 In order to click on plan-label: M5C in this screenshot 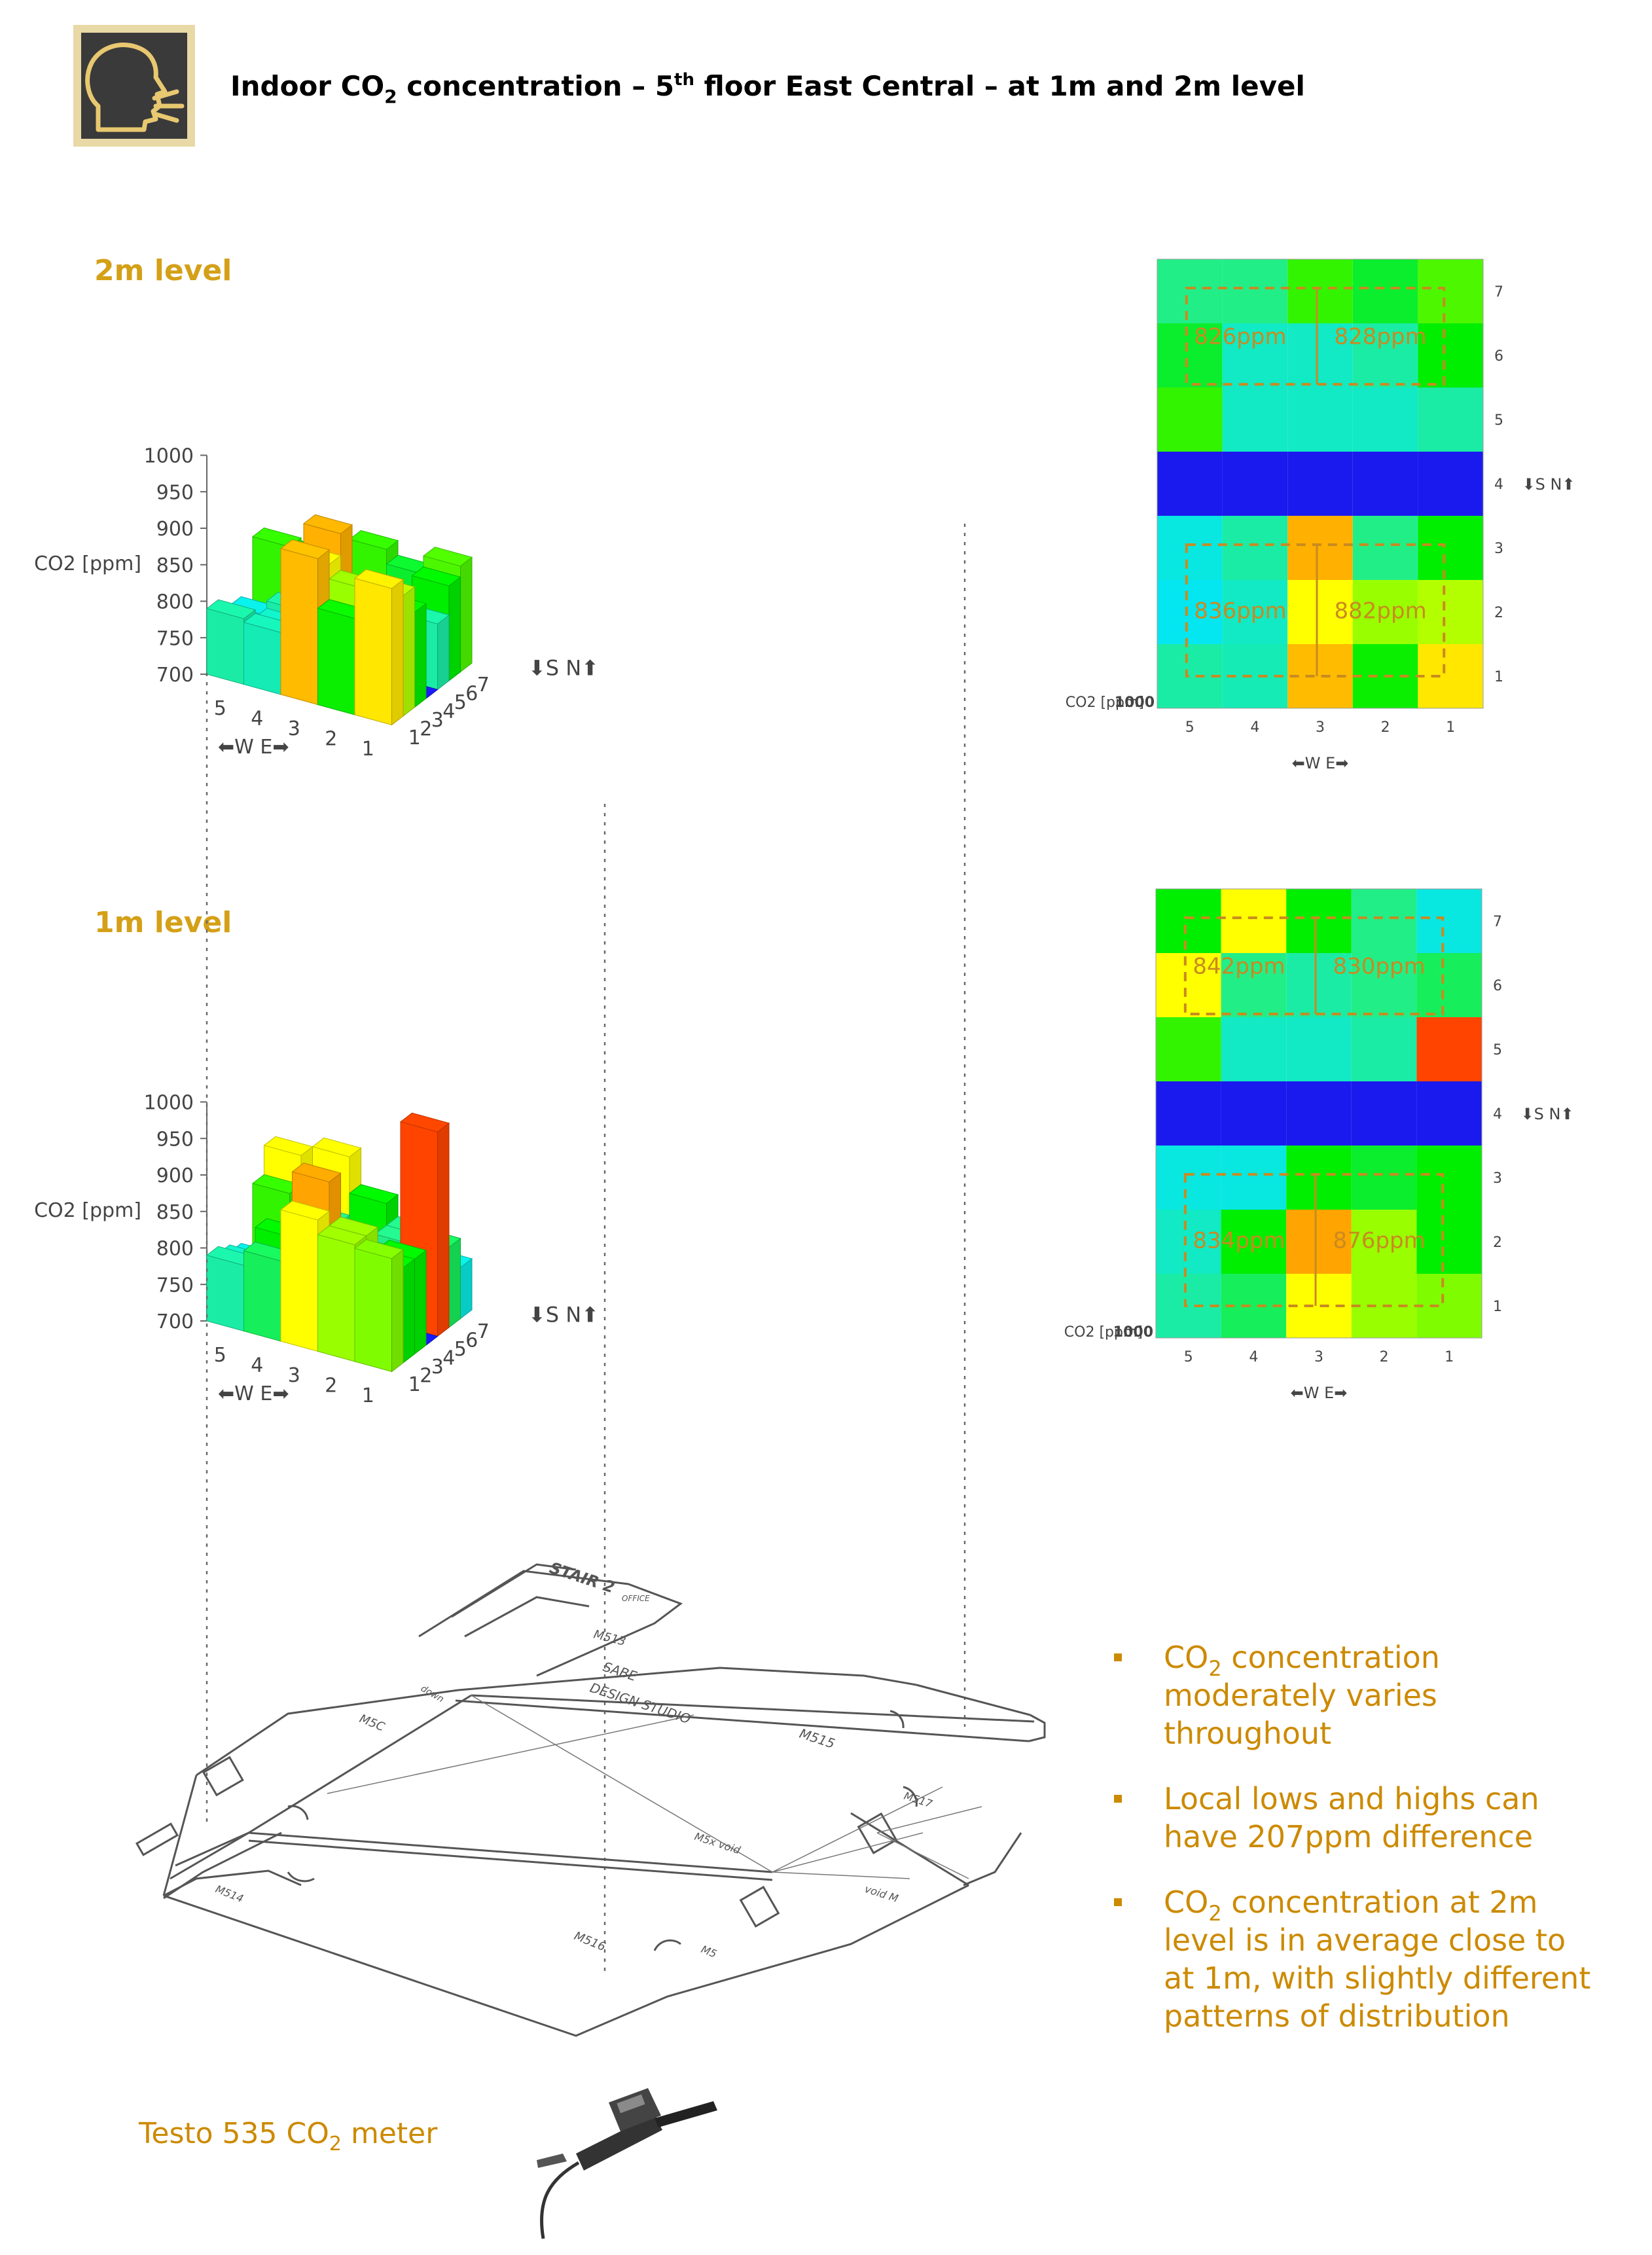, I will do `click(372, 1723)`.